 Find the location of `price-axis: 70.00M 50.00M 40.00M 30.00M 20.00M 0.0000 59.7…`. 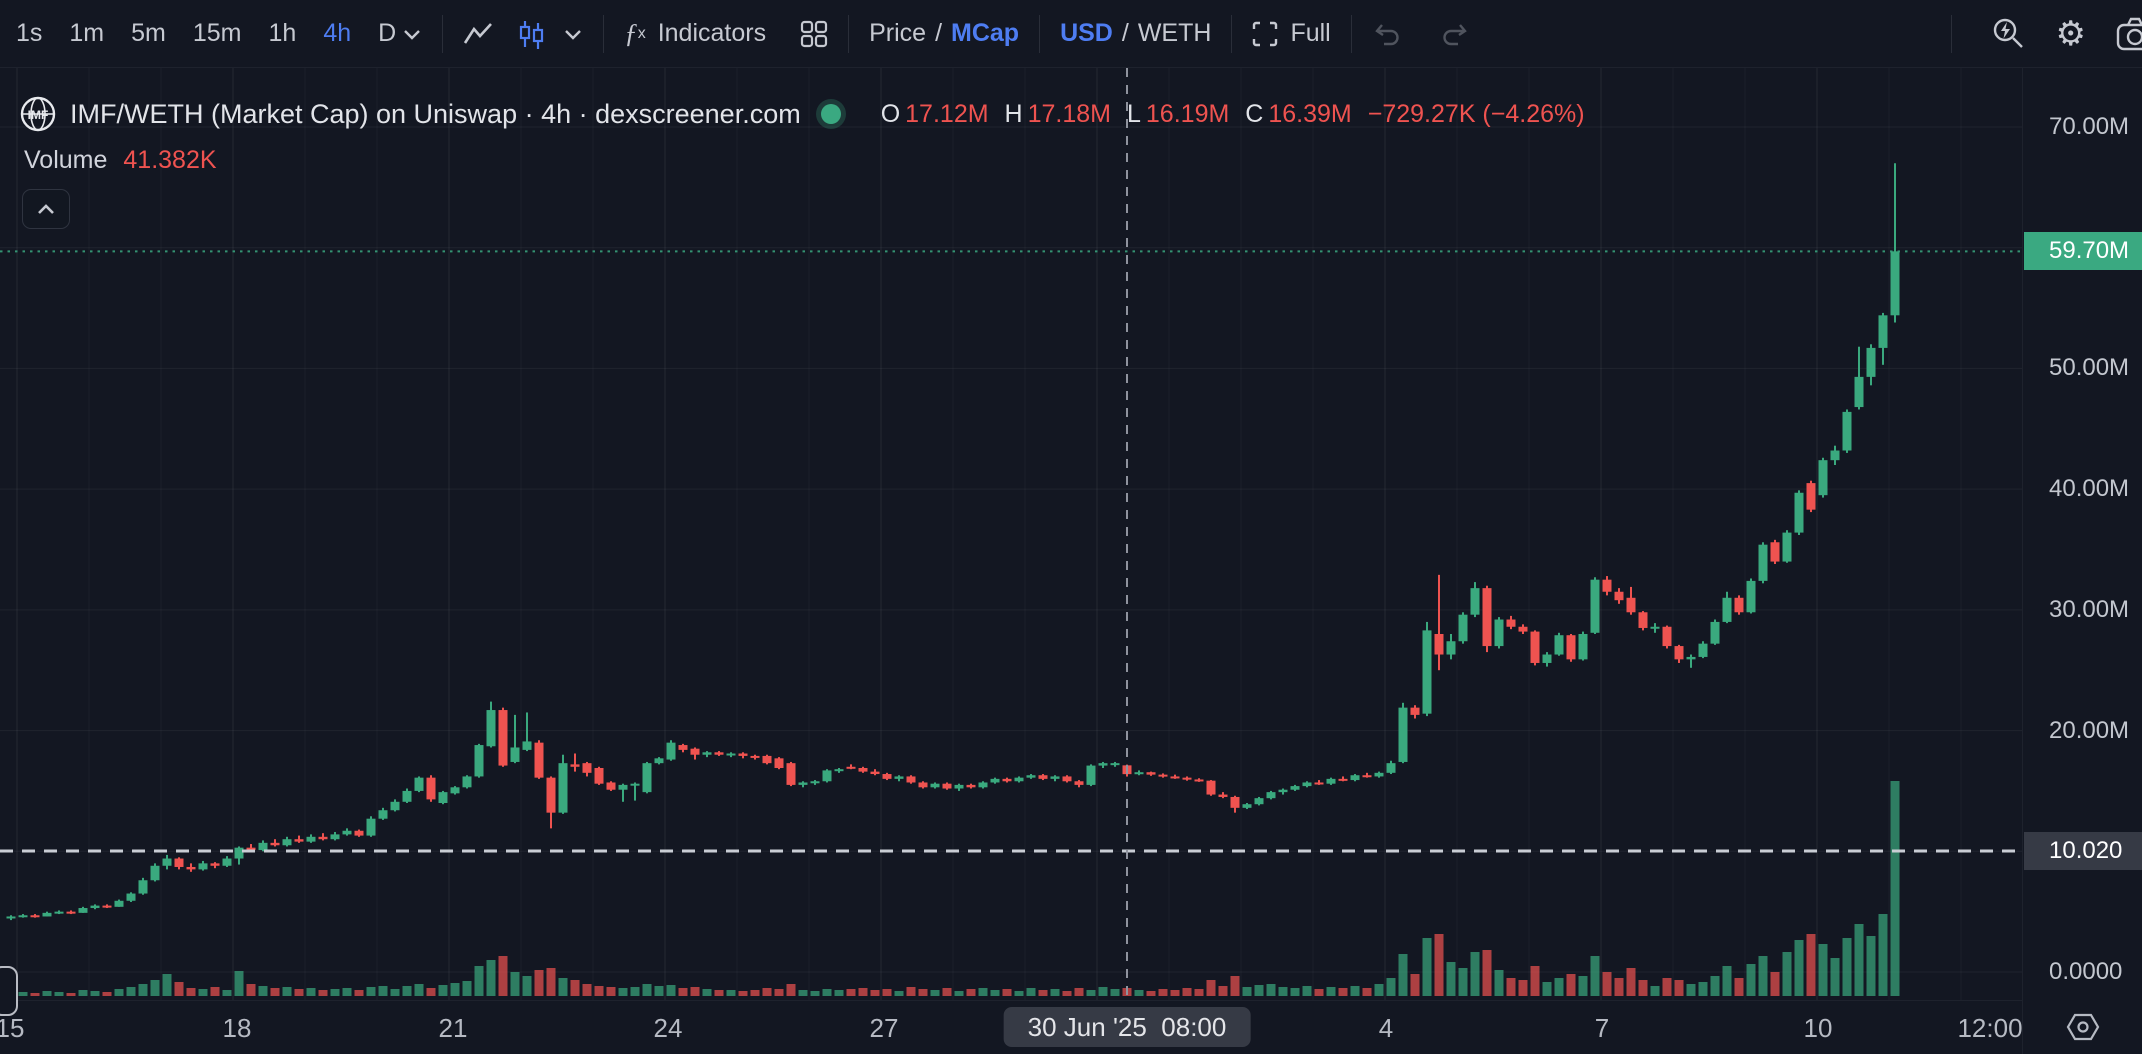

price-axis: 70.00M 50.00M 40.00M 30.00M 20.00M 0.0000 59.7… is located at coordinates (2082, 534).